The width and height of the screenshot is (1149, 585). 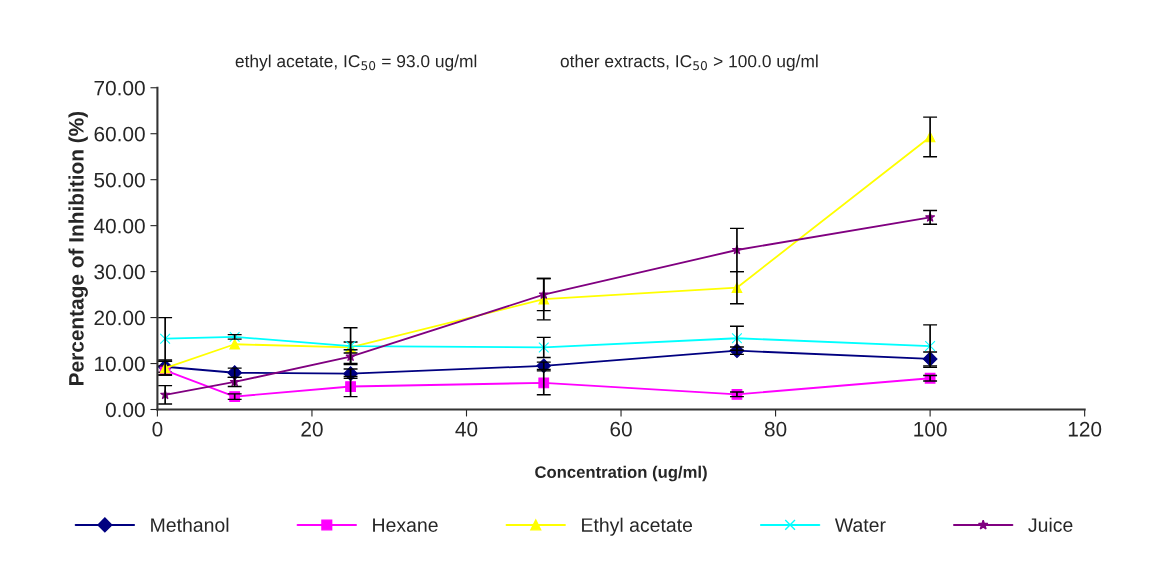 What do you see at coordinates (1085, 429) in the screenshot?
I see `x-tick-label: 120` at bounding box center [1085, 429].